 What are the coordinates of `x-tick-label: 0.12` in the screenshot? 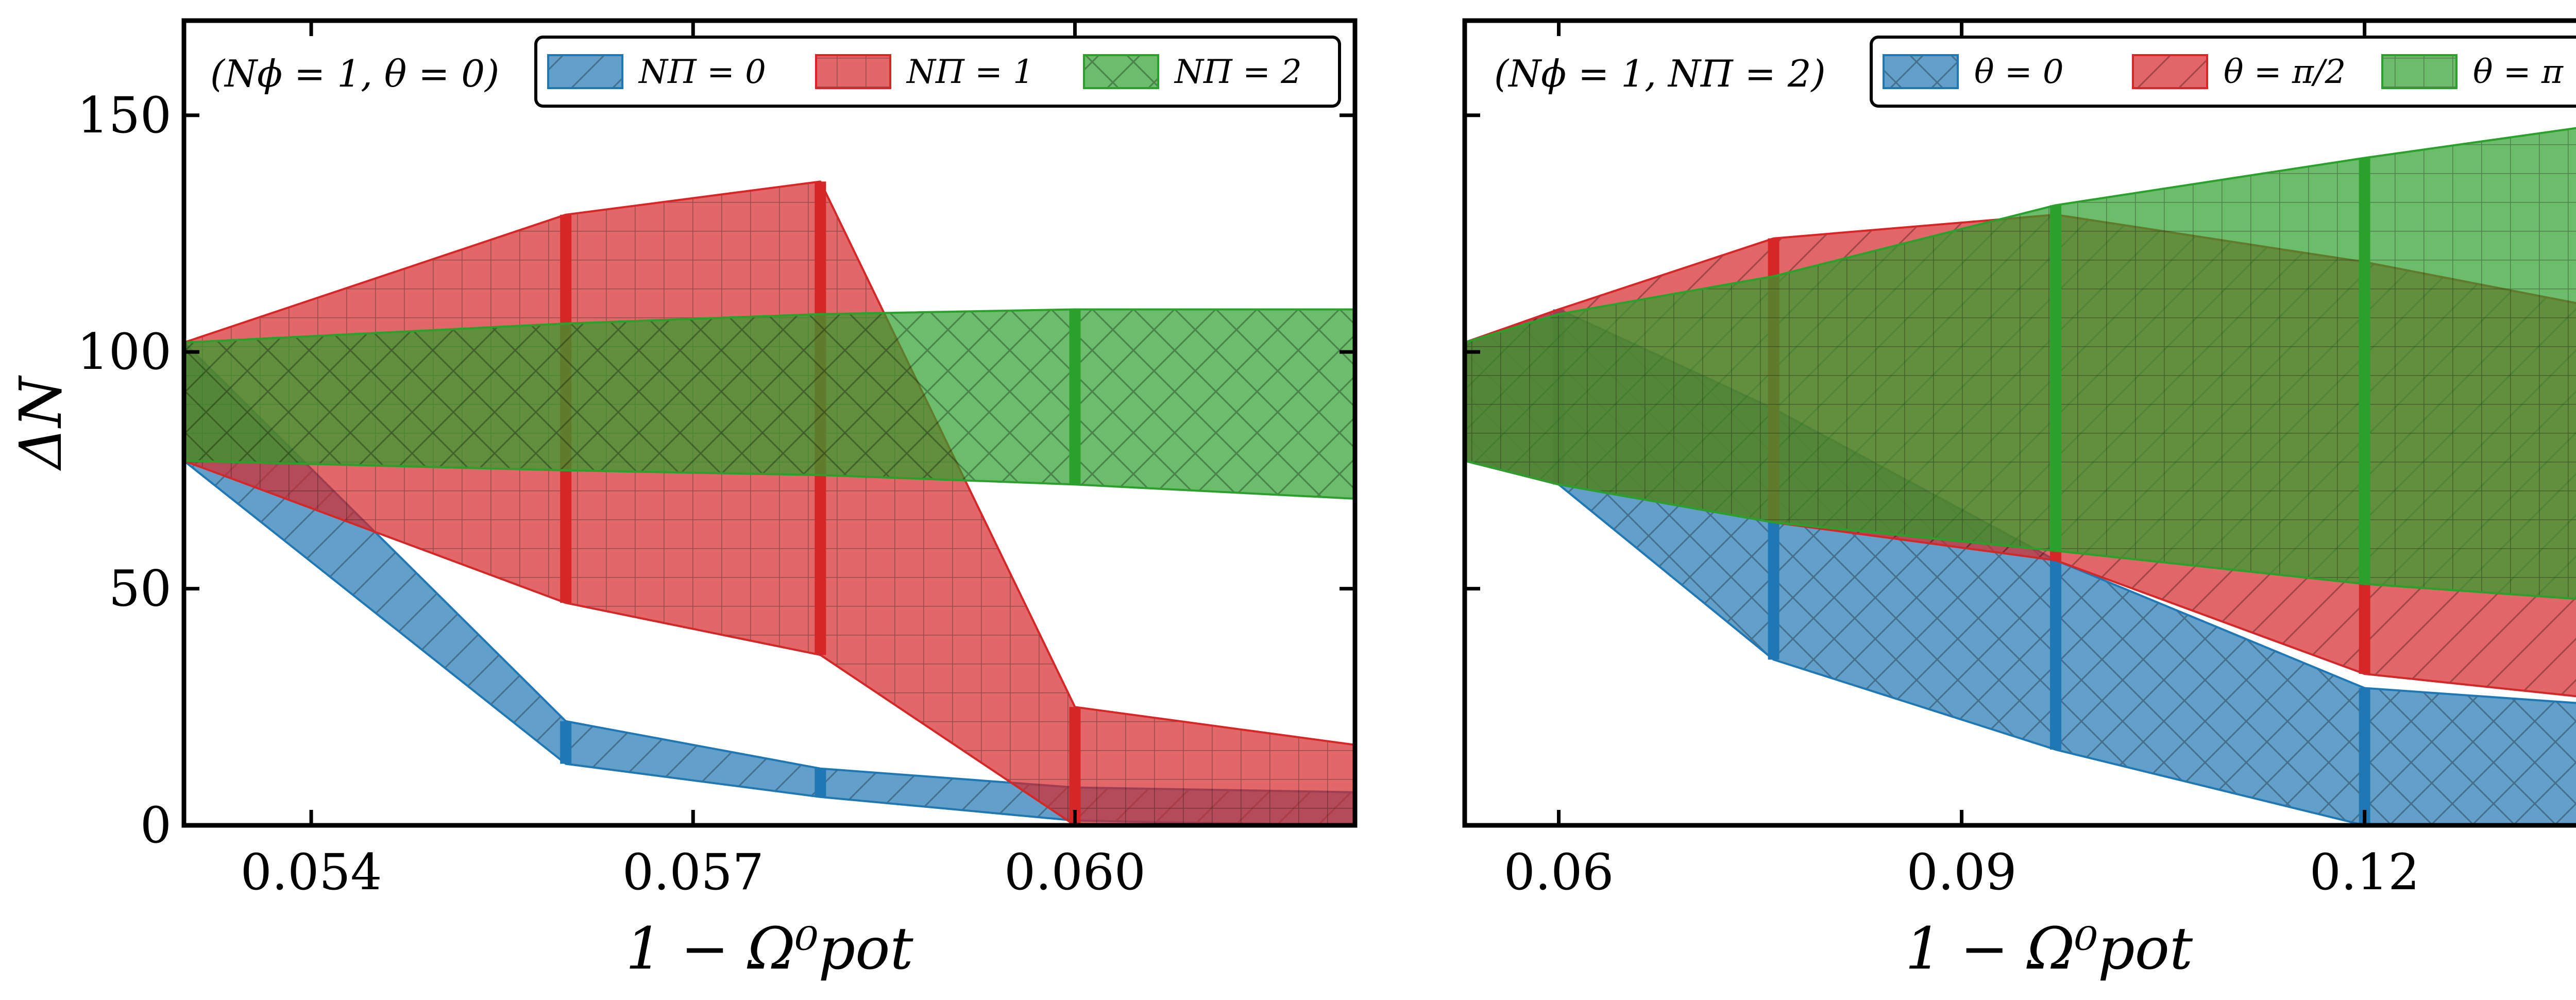 It's located at (2365, 872).